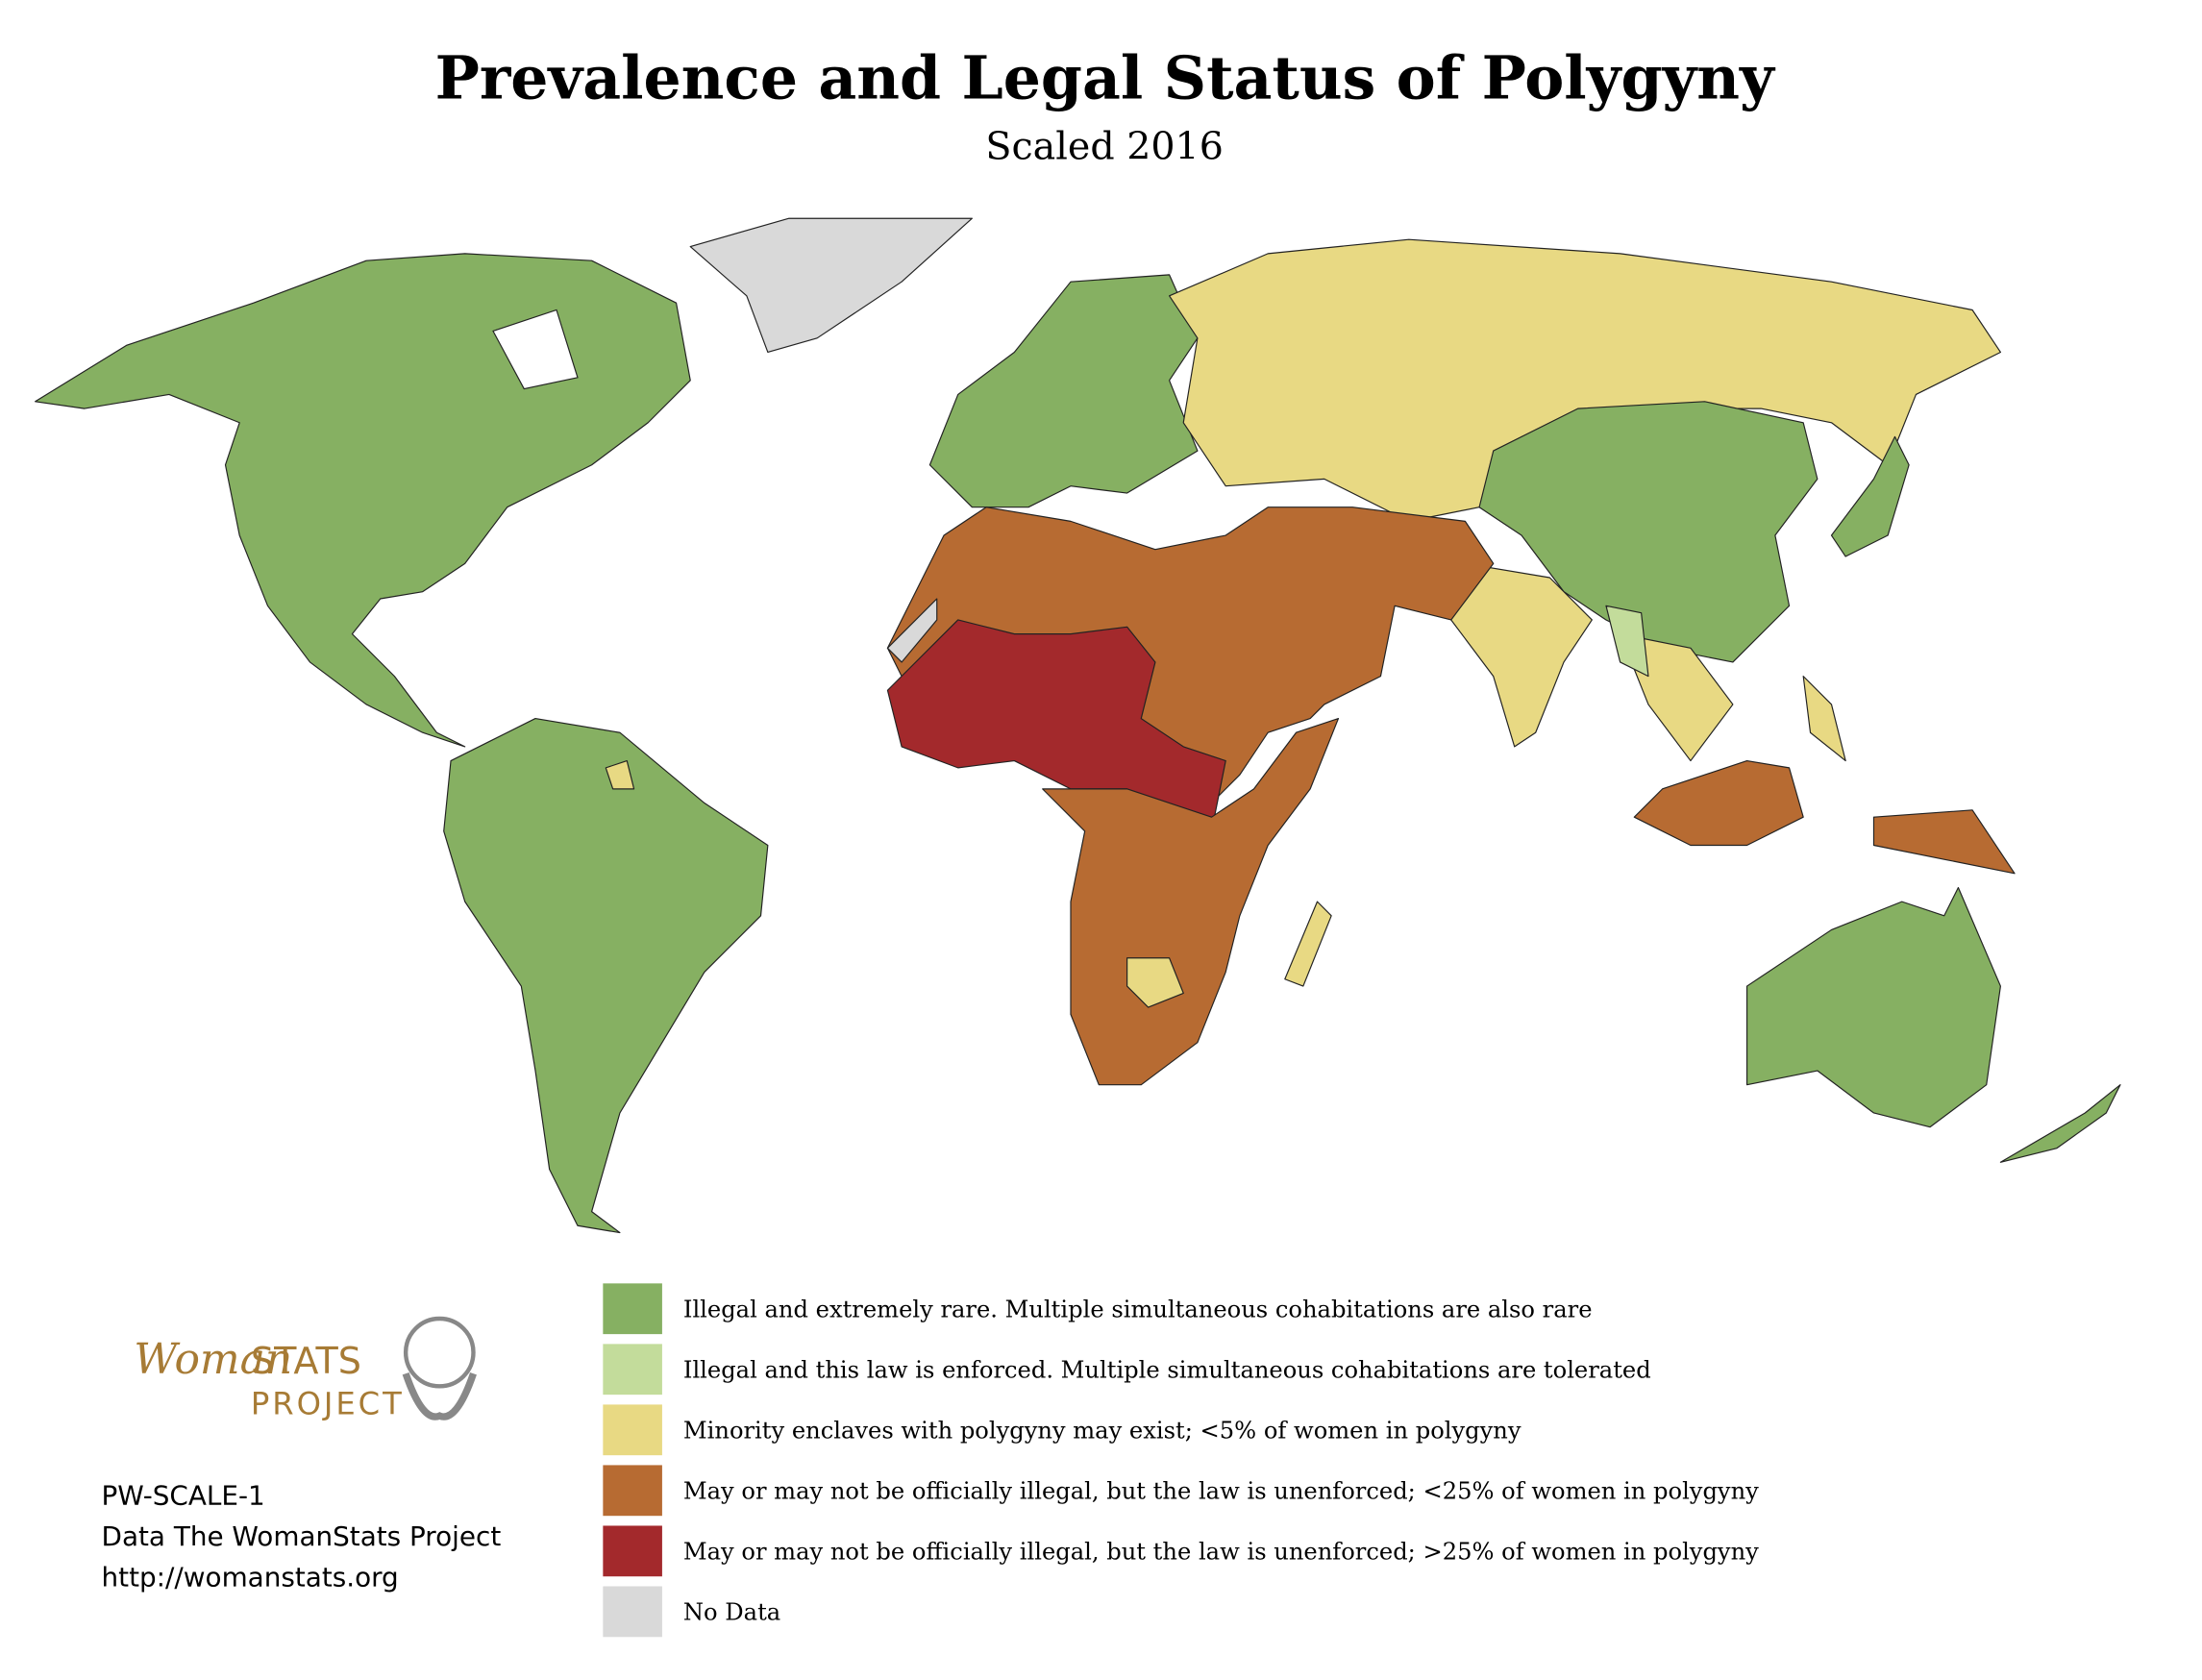 This screenshot has width=2202, height=1680. Describe the element at coordinates (251, 1577) in the screenshot. I see `footer-url: http://womanstats.org` at that location.